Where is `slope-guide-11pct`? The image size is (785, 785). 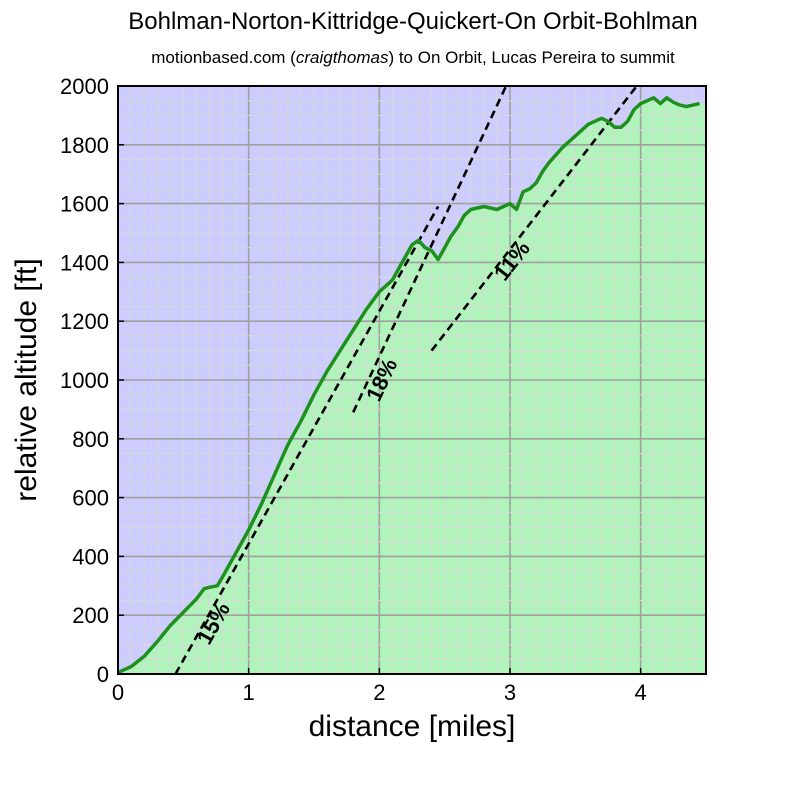
slope-guide-11pct is located at coordinates (534, 219).